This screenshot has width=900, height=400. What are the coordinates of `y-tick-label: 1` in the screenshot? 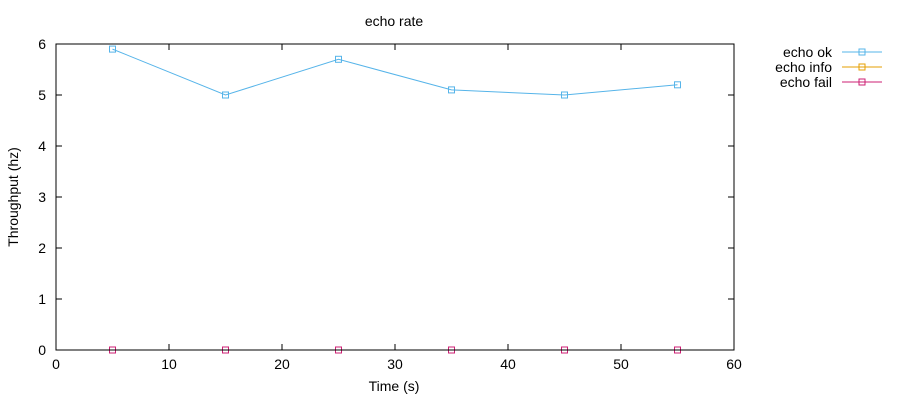 It's located at (42, 299).